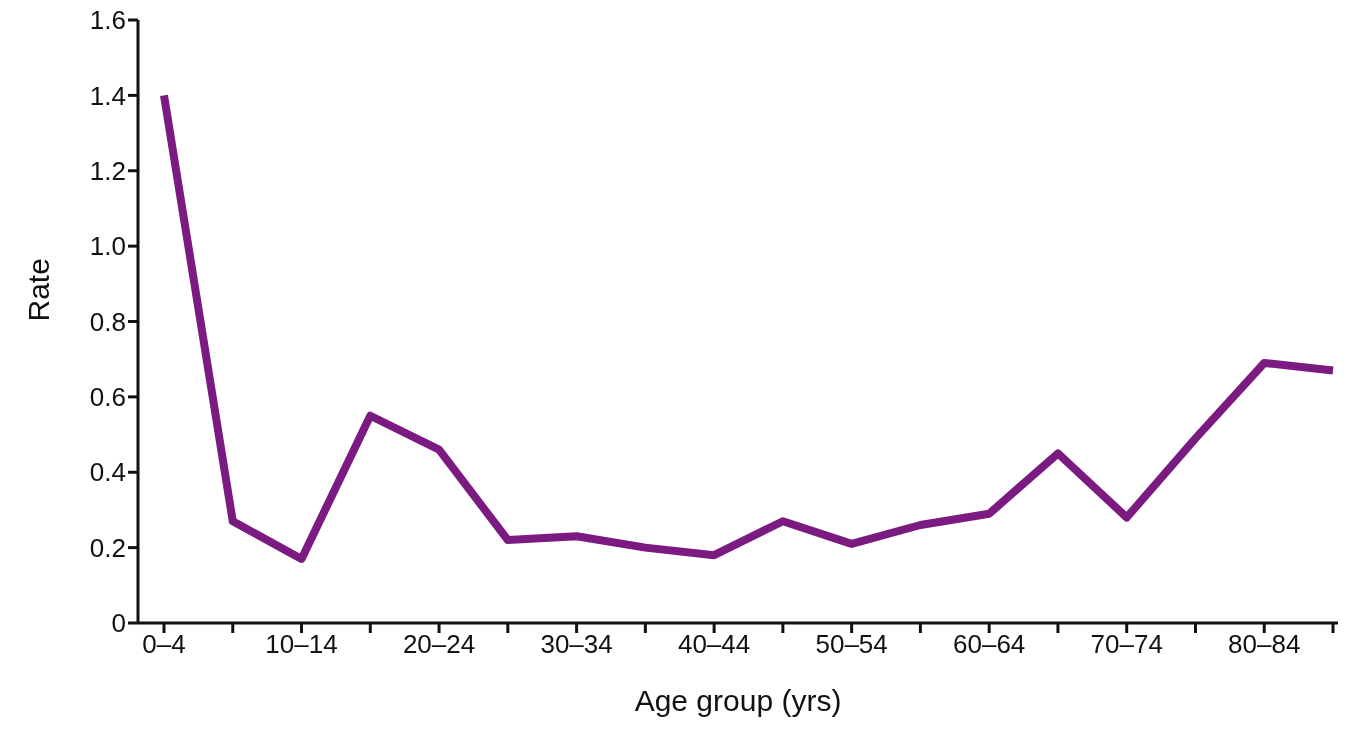 The height and width of the screenshot is (747, 1356). What do you see at coordinates (301, 644) in the screenshot?
I see `x-tick-label: 10–14` at bounding box center [301, 644].